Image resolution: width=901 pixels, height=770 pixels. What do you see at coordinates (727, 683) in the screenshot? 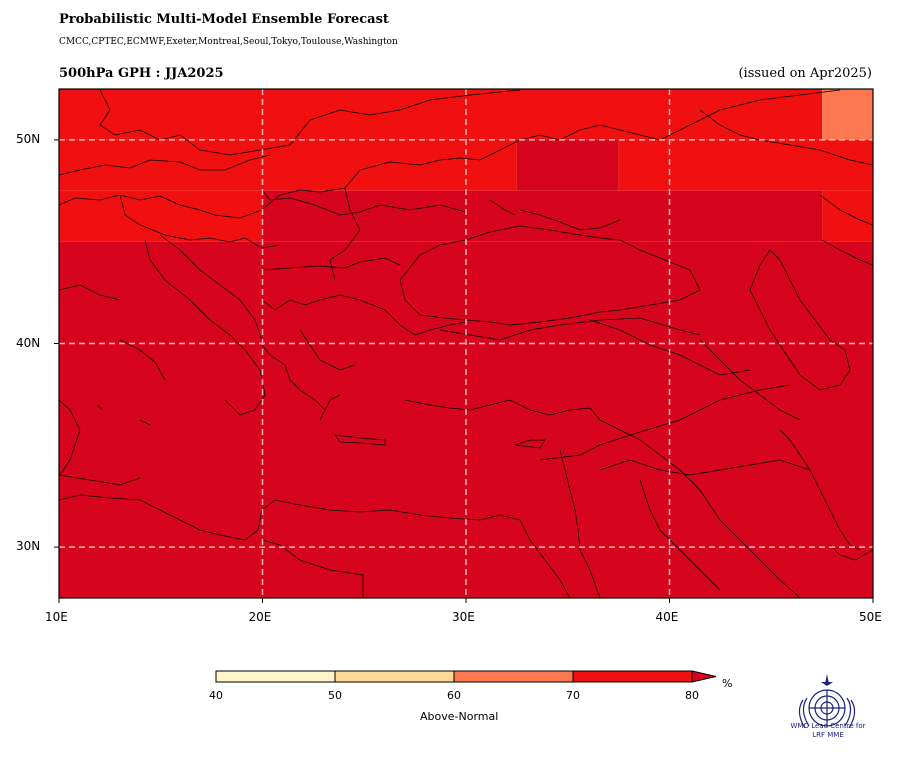
I see `colorbar-unit: %` at bounding box center [727, 683].